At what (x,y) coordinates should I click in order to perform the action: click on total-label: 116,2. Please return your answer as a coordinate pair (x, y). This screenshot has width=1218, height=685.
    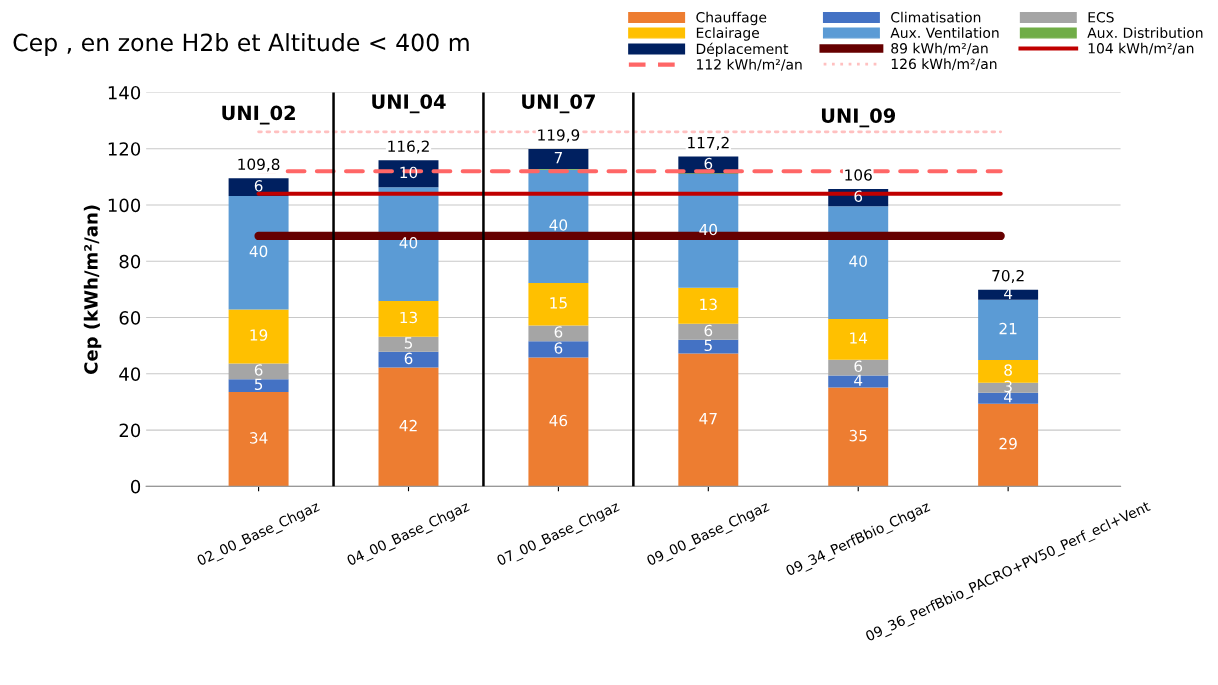
    Looking at the image, I should click on (408, 147).